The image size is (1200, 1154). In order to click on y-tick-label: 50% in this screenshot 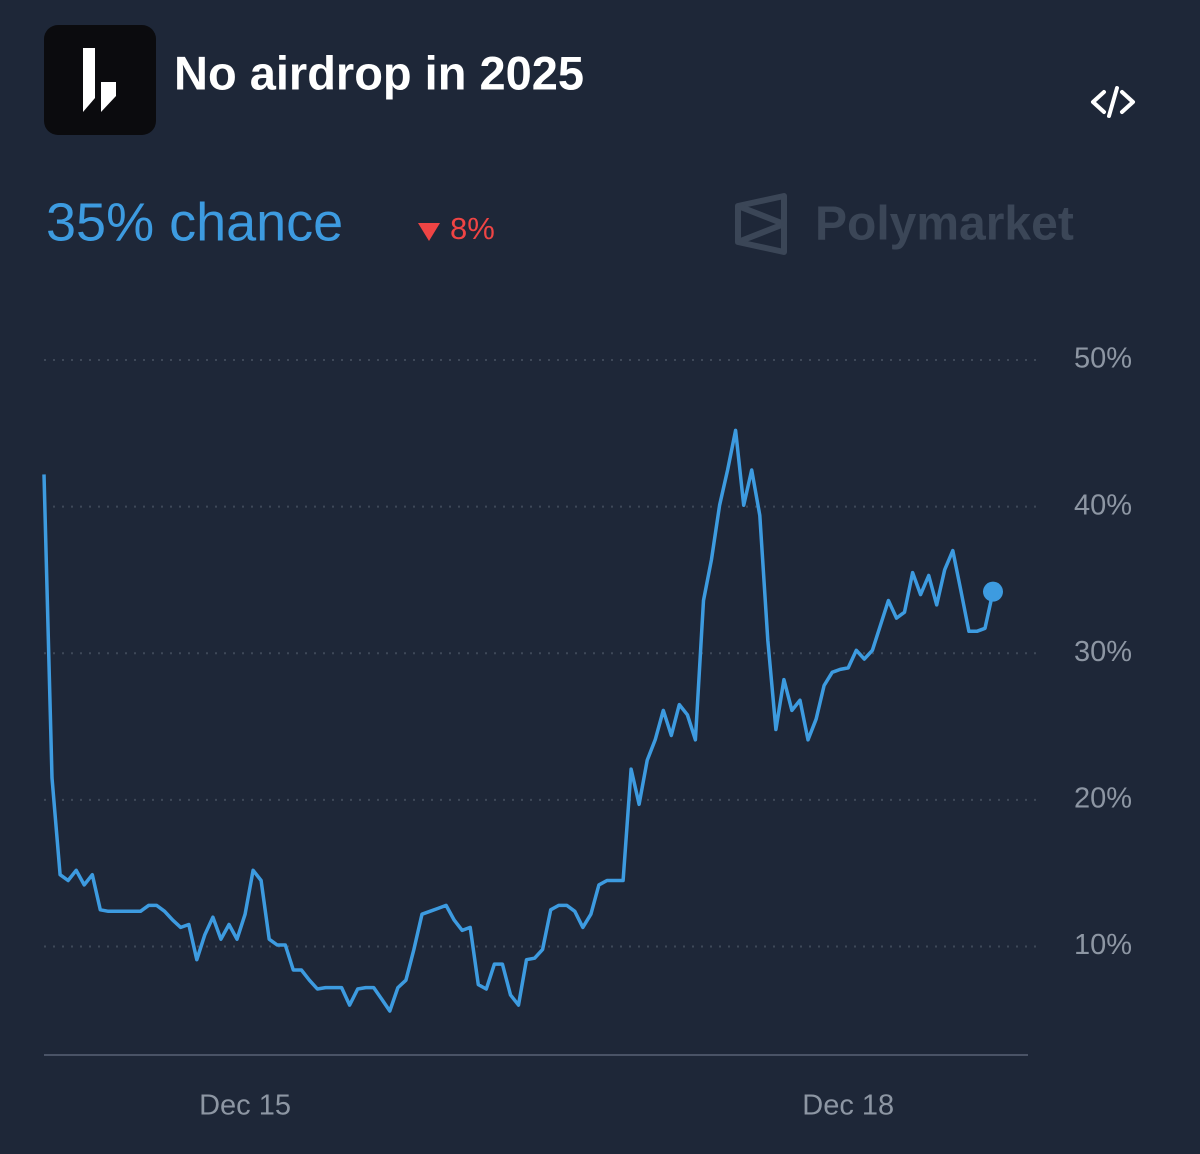, I will do `click(1103, 359)`.